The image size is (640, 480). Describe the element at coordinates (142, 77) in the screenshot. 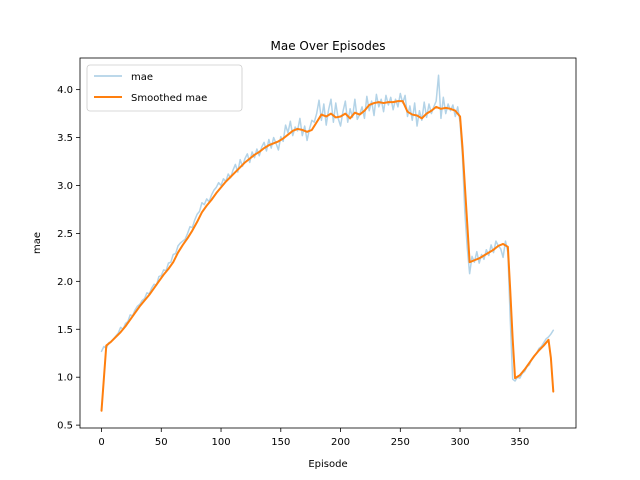

I see `legend-label-mae: mae` at that location.